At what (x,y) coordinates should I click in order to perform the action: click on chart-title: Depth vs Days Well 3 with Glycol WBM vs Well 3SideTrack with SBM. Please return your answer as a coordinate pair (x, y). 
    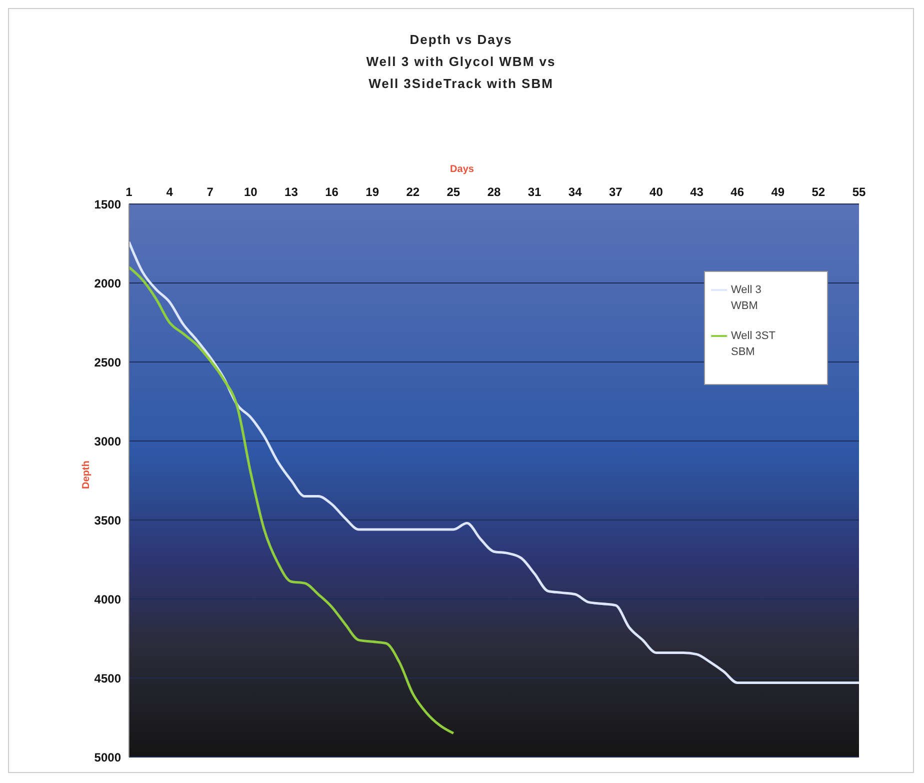
    Looking at the image, I should click on (461, 62).